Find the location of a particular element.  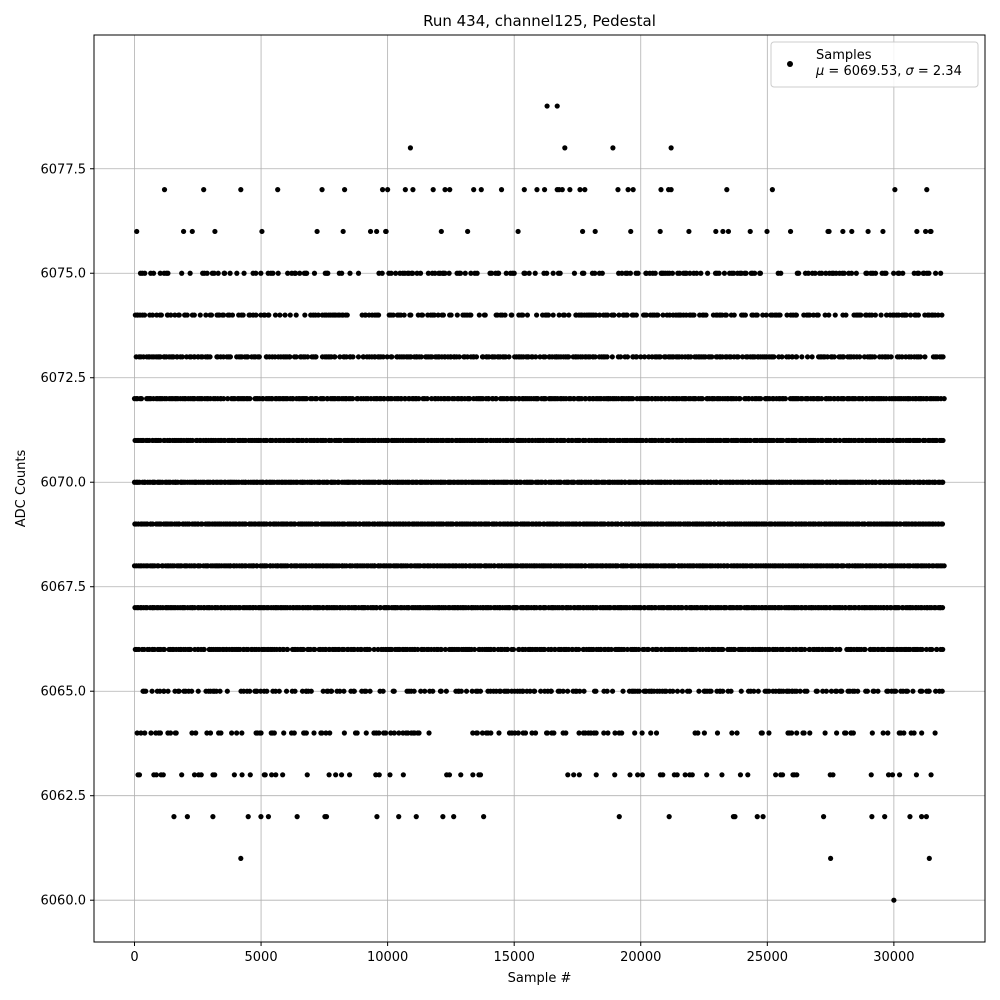

x-axis-label: Sample # is located at coordinates (540, 978).